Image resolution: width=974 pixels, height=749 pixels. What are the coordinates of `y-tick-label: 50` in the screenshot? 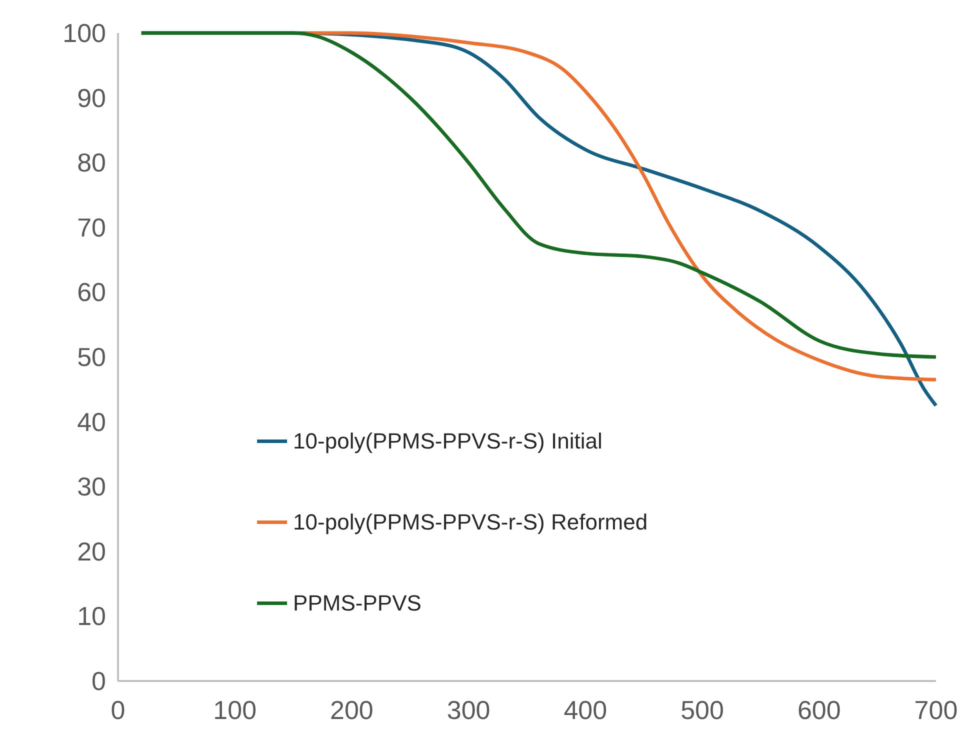 It's located at (91, 357).